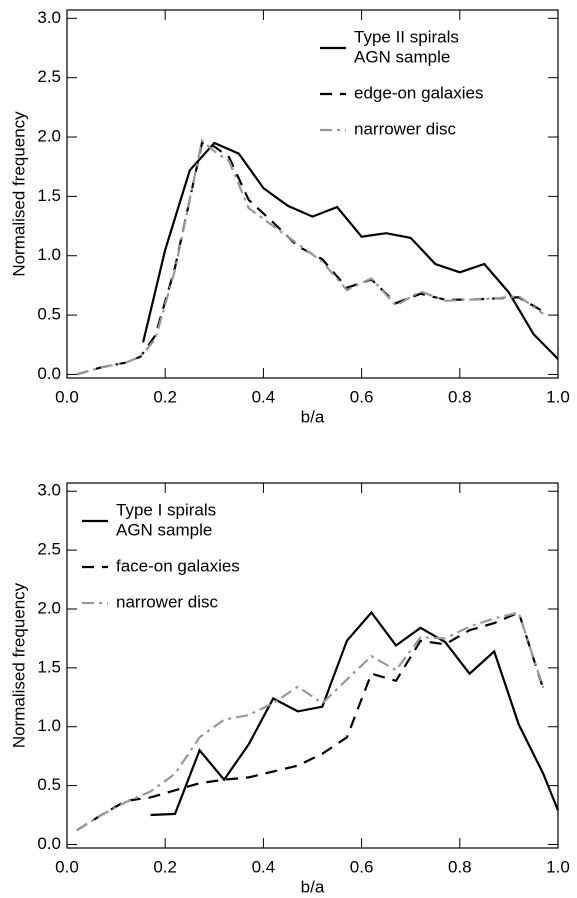  What do you see at coordinates (418, 92) in the screenshot?
I see `legend-label: edge-on galaxies` at bounding box center [418, 92].